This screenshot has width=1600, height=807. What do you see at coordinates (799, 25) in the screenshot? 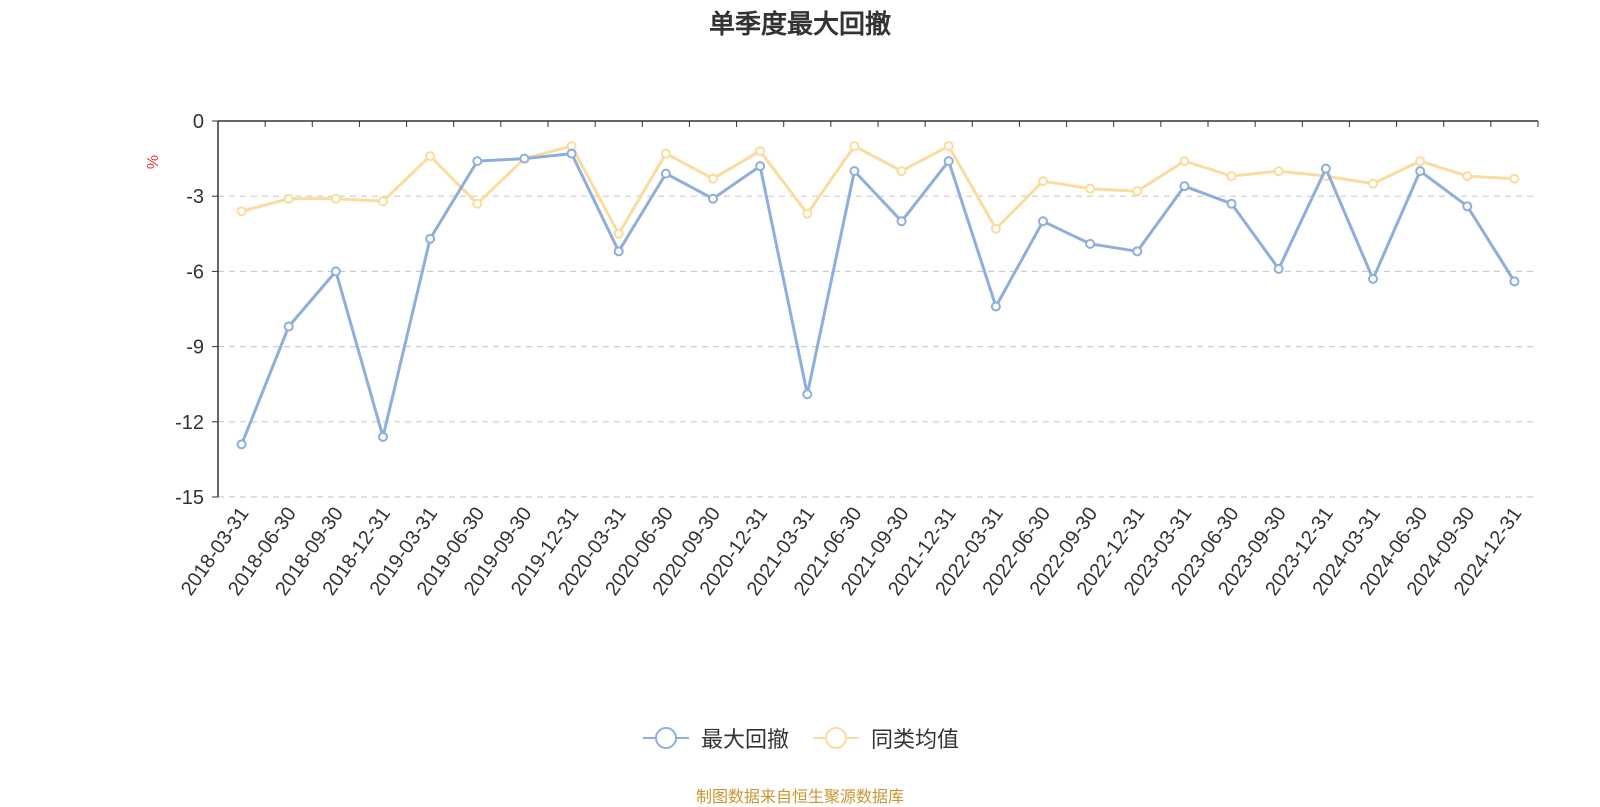
I see `chart-title: 单季度最大回撤` at bounding box center [799, 25].